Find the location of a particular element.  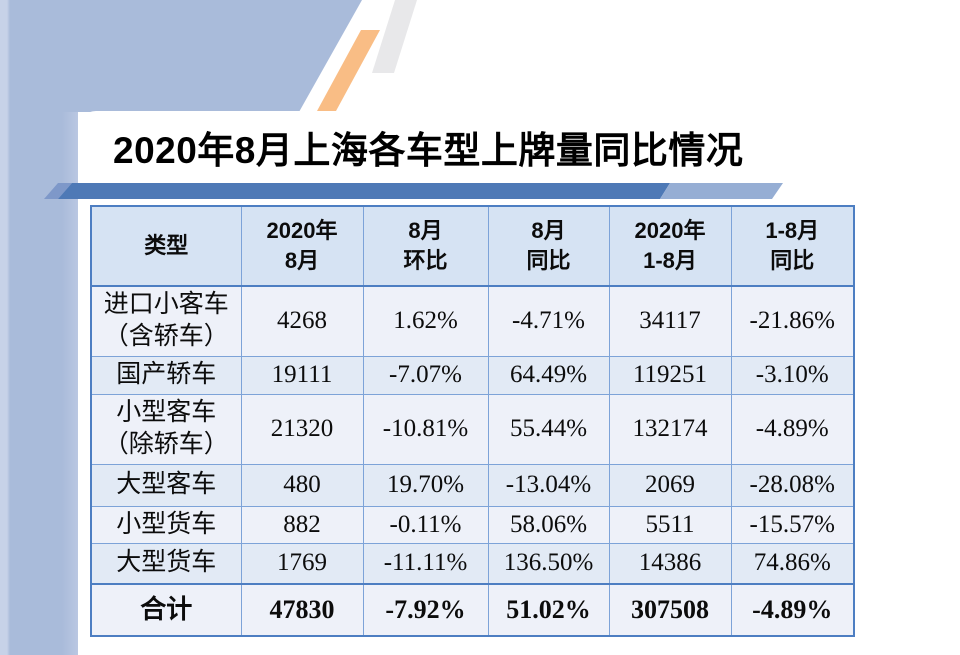

table-row-small-truck: 小型货车 882 -0.11% 58.06% 5511 -15.57% is located at coordinates (472, 524).